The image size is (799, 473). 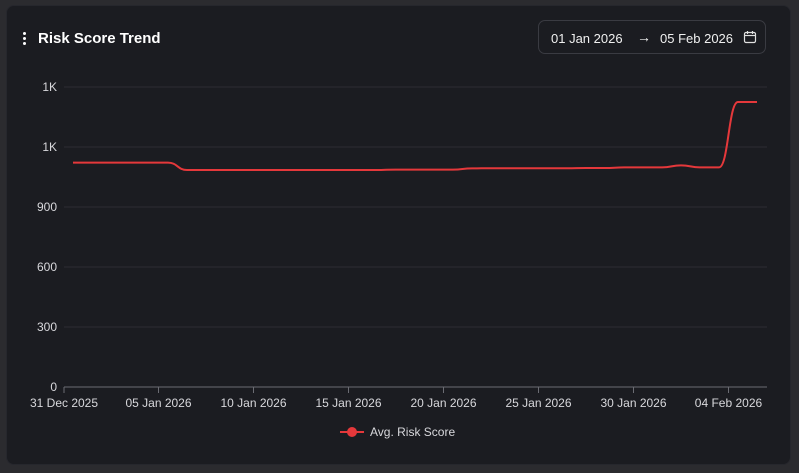 What do you see at coordinates (158, 403) in the screenshot?
I see `x-tick-label: 05 Jan 2026` at bounding box center [158, 403].